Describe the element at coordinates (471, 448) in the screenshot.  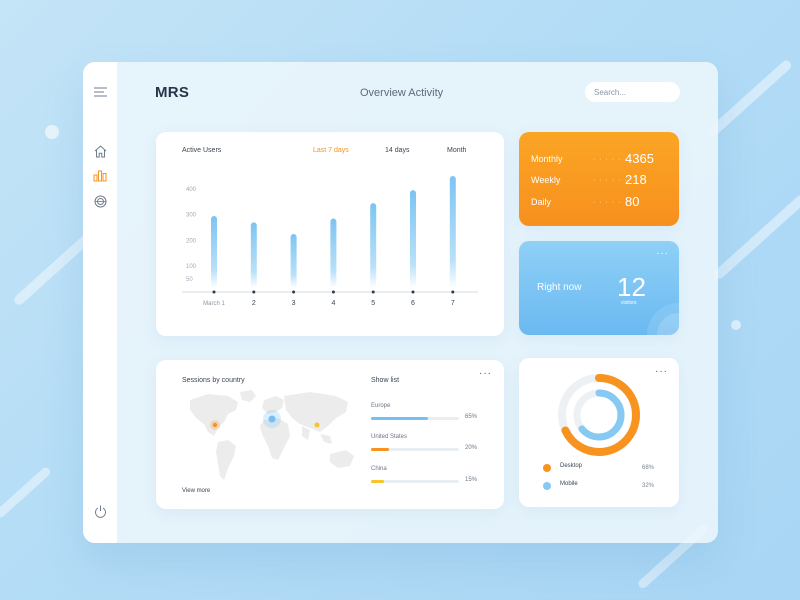
I see `country-percent: 20%` at that location.